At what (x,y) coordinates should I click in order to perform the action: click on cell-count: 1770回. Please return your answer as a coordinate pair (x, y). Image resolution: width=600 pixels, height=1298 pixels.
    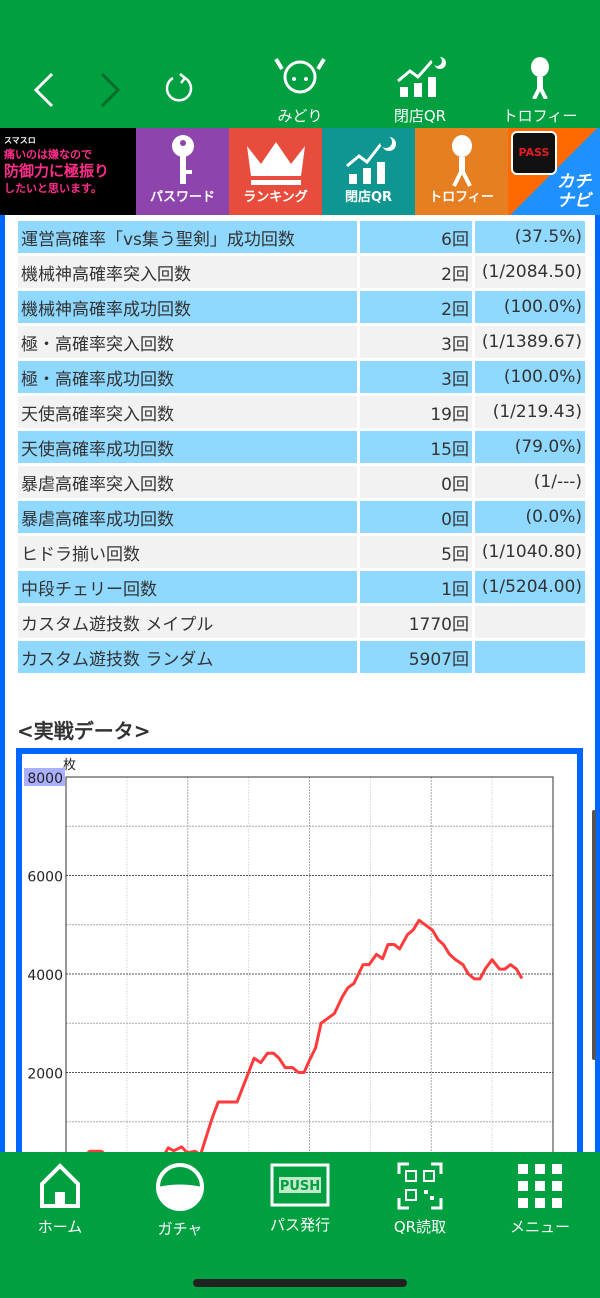
    Looking at the image, I should click on (416, 622).